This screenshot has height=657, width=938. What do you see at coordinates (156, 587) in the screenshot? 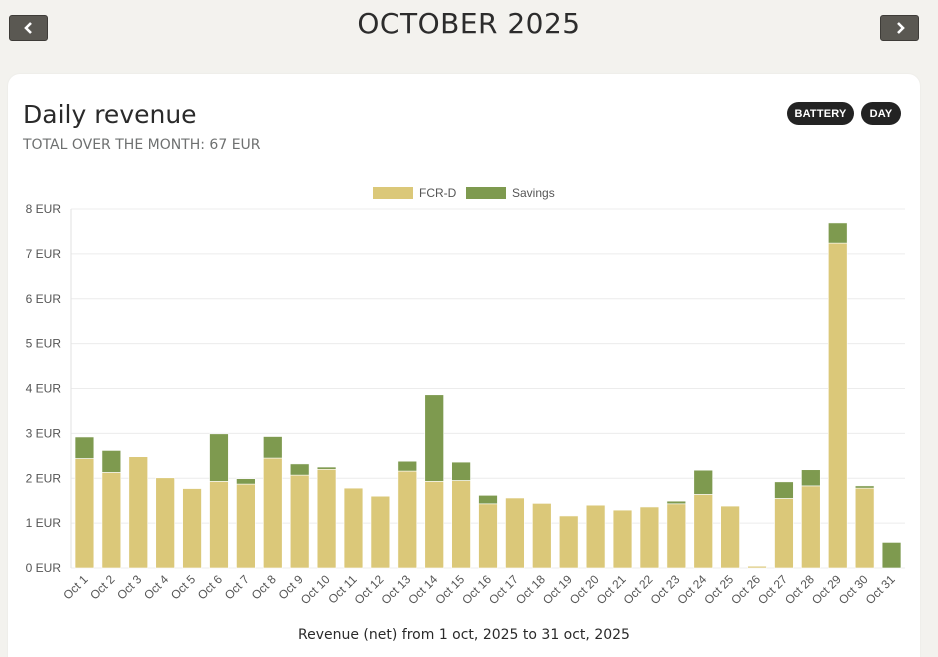
I see `x-tick-label: Oct 4` at bounding box center [156, 587].